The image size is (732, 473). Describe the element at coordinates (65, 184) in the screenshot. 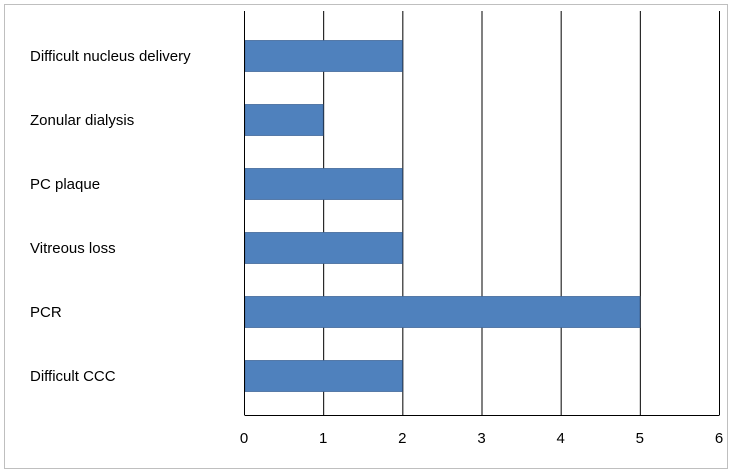

I see `category-label-2: PC plaque` at that location.